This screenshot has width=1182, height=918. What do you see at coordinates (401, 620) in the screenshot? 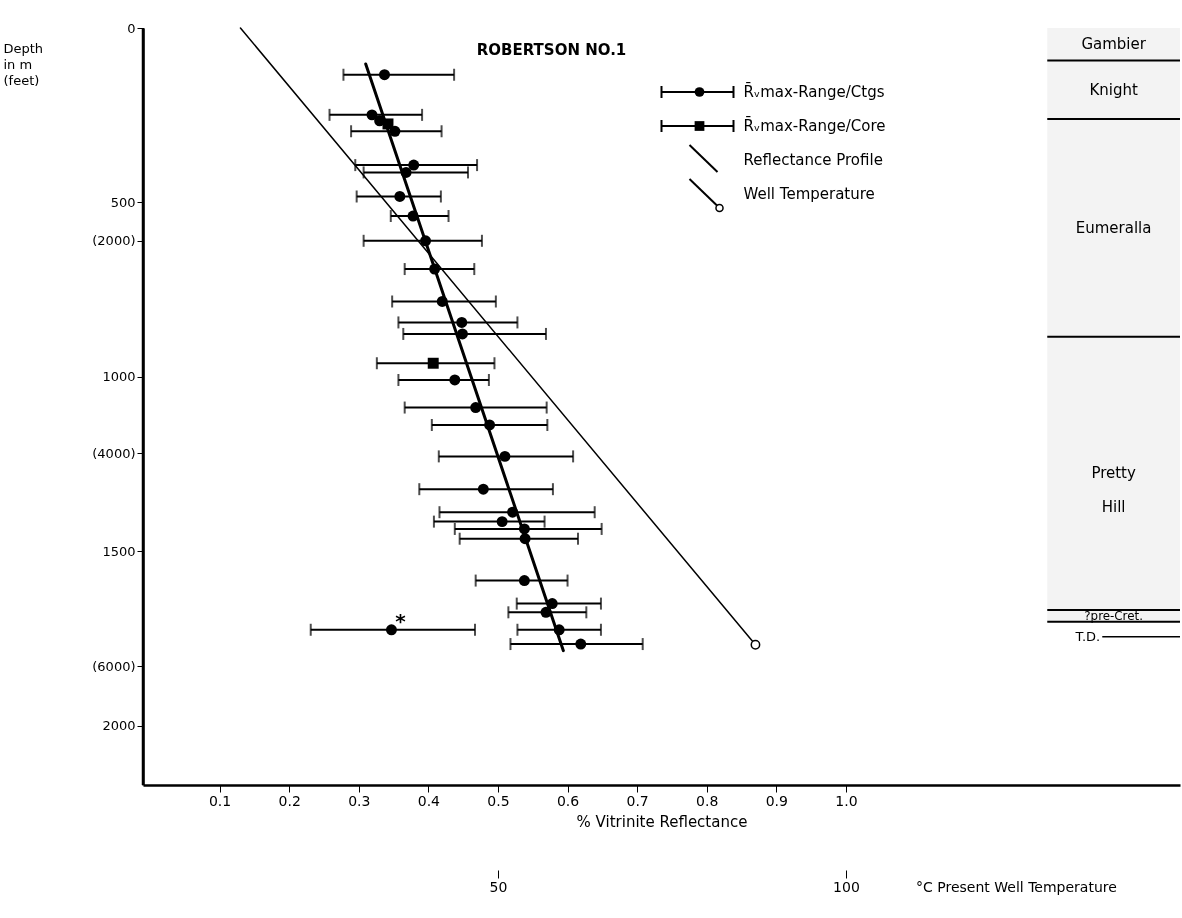
I see `annotation: *` at bounding box center [401, 620].